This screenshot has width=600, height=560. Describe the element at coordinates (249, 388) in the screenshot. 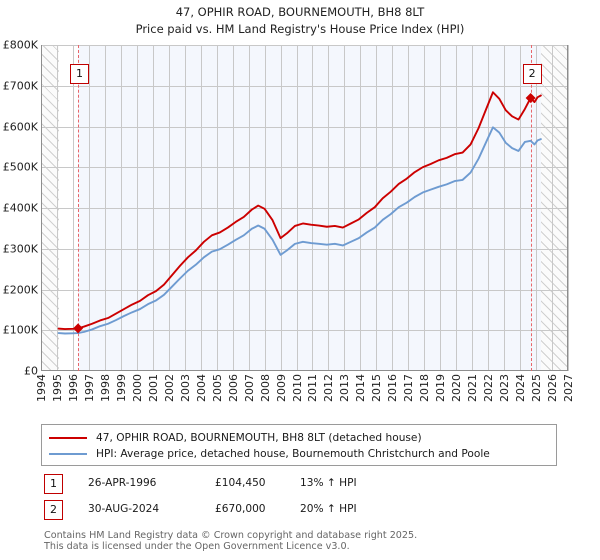

I see `x-tick-label: 2007` at that location.